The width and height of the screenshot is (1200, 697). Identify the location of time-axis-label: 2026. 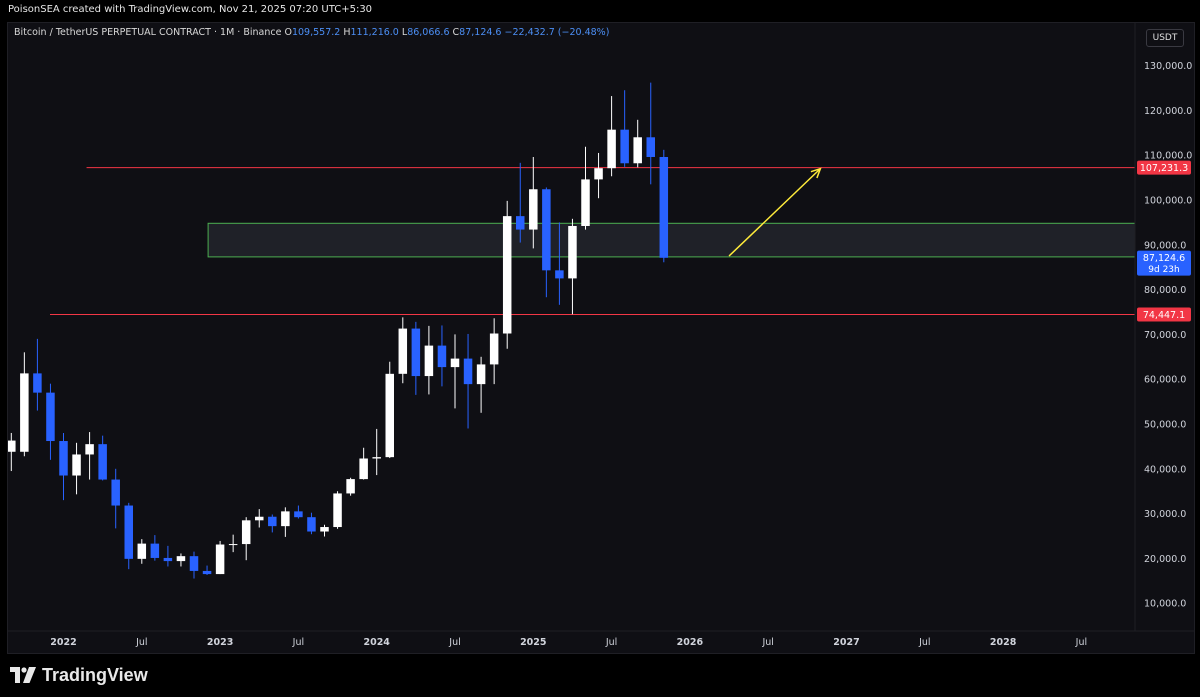
(690, 642).